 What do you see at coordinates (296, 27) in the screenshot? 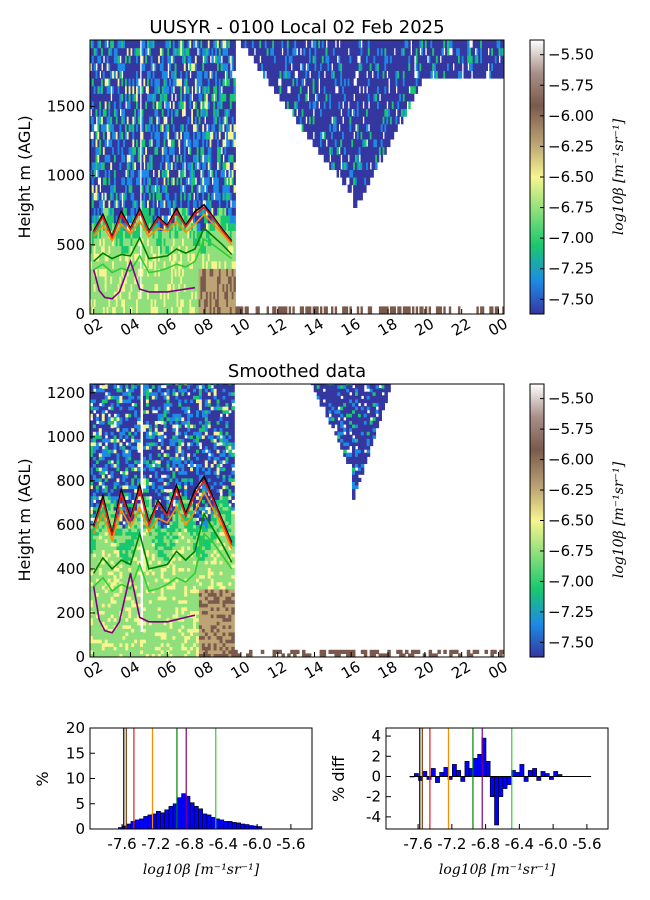
I see `chart-title: UUSYR - 0100 Local 02 Feb 2025` at bounding box center [296, 27].